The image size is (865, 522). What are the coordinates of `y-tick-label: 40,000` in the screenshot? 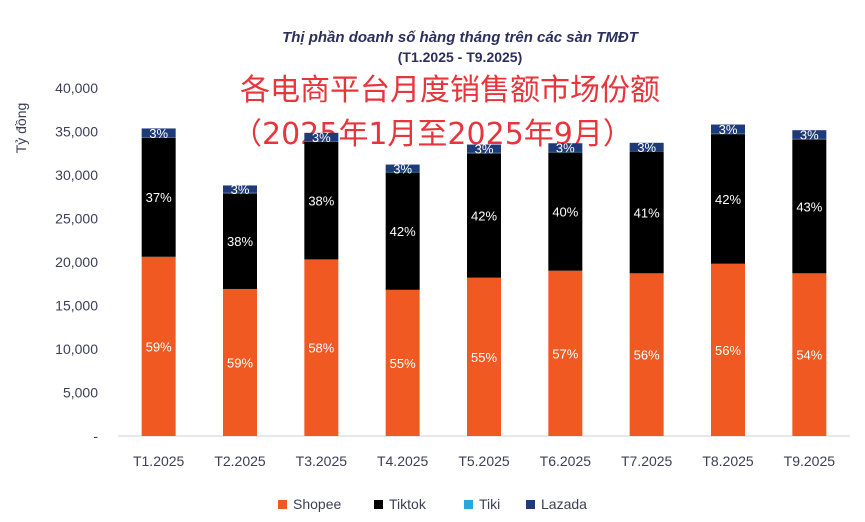 It's located at (76, 88).